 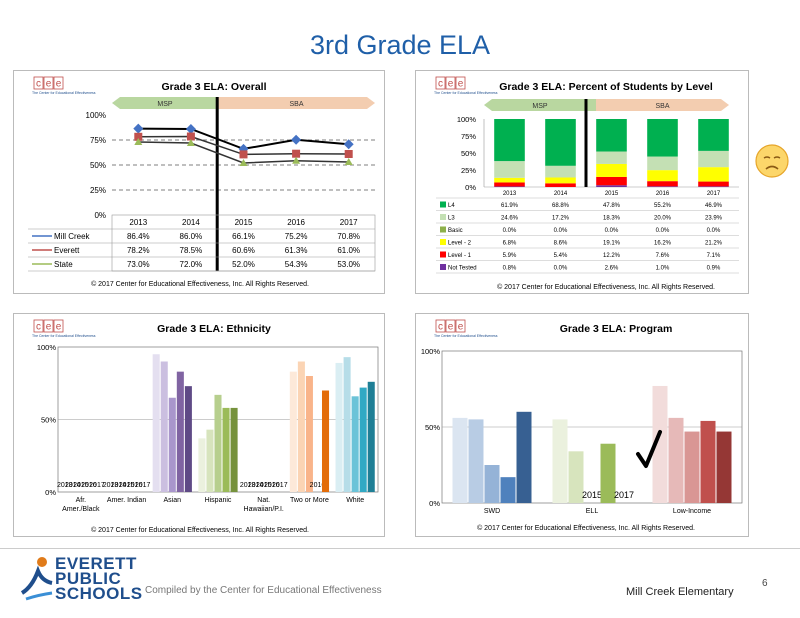 What do you see at coordinates (466, 93) in the screenshot?
I see `cee-logo-subtitle: The Center for Educational Effectiveness` at bounding box center [466, 93].